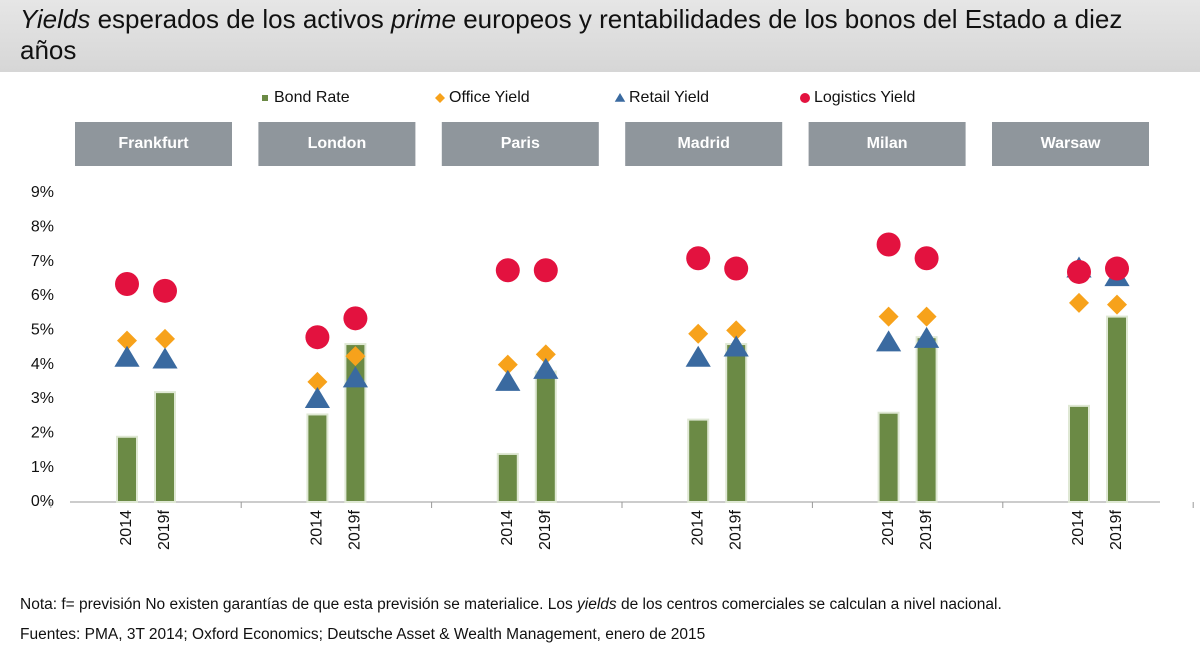 This screenshot has height=666, width=1200. What do you see at coordinates (423, 19) in the screenshot?
I see `title-part: prime` at bounding box center [423, 19].